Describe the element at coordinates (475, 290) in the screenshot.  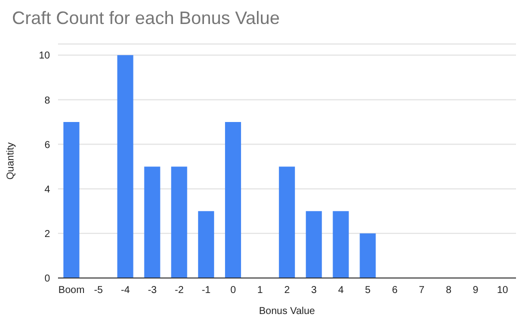
I see `x-tick-label: 9` at that location.